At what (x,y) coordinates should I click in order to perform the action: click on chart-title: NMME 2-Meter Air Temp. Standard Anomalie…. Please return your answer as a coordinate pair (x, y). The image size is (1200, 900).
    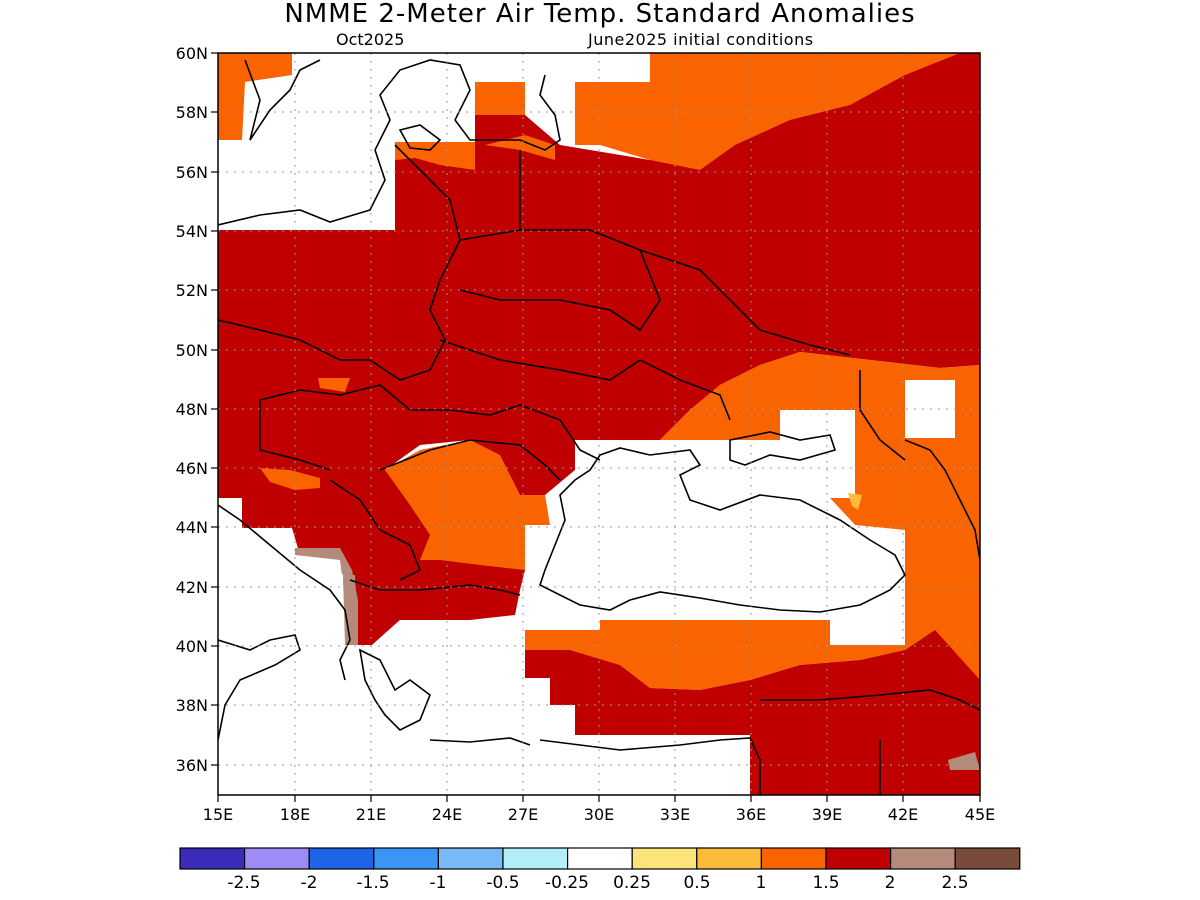
    Looking at the image, I should click on (600, 14).